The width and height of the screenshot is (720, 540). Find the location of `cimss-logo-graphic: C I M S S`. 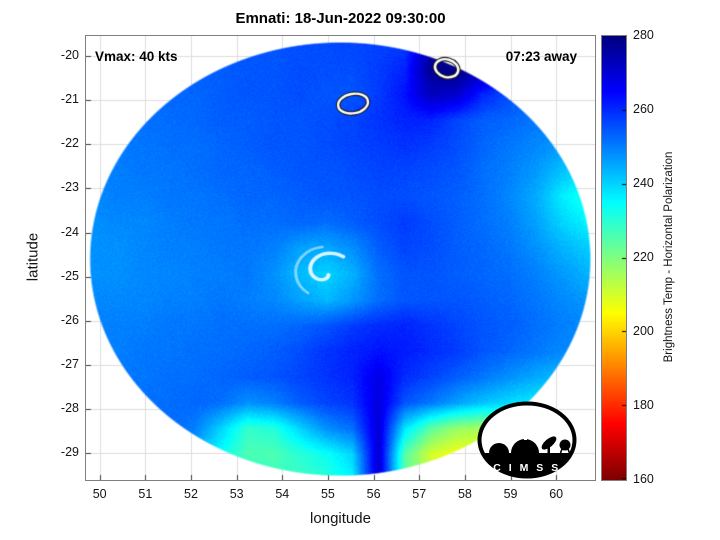

cimss-logo-graphic: C I M S S is located at coordinates (527, 440).